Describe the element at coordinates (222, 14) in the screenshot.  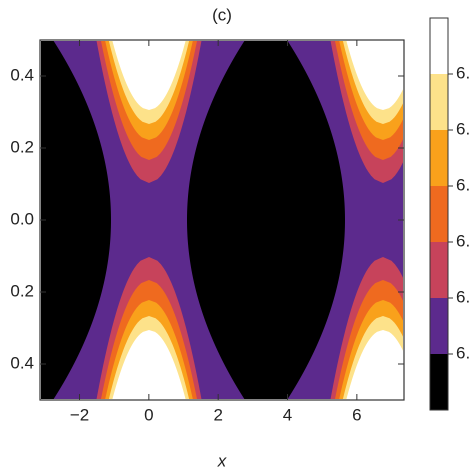
I see `chart-title: (c)` at that location.